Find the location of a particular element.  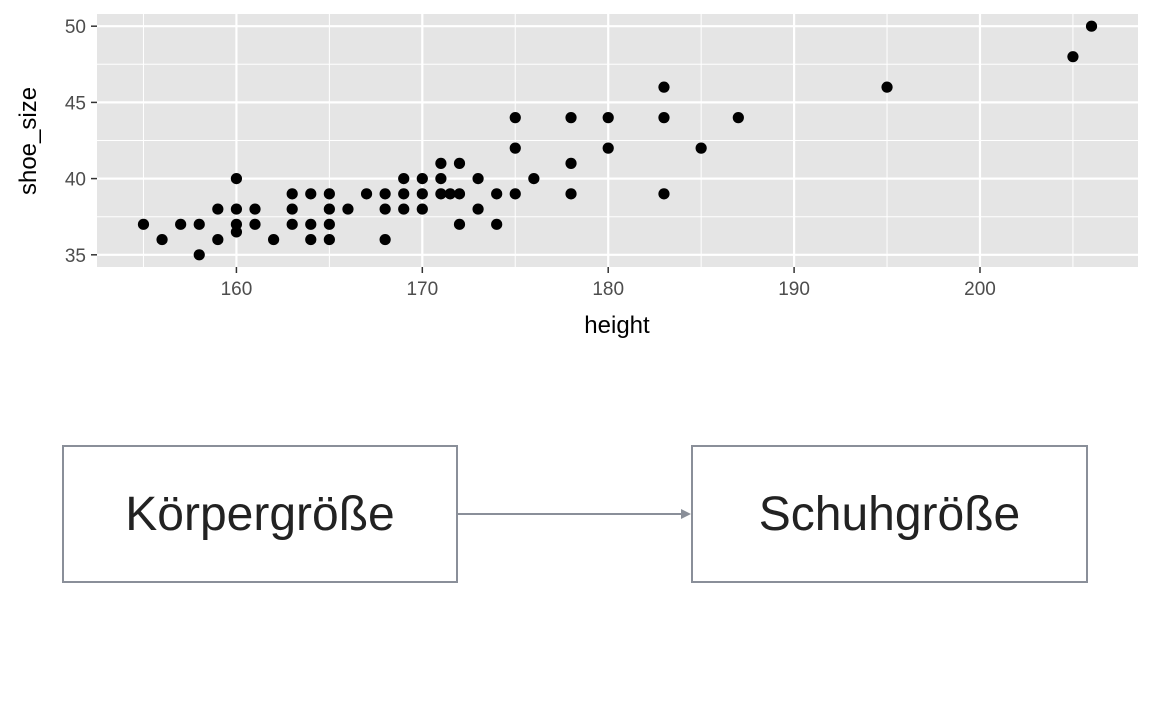

x-tick-label: 190 is located at coordinates (794, 289).